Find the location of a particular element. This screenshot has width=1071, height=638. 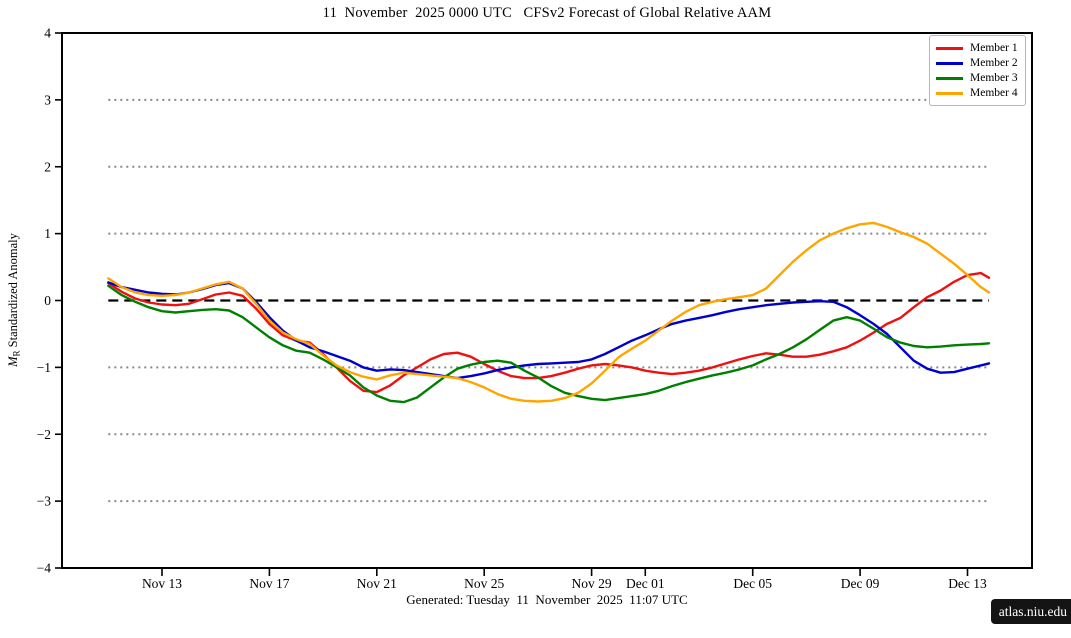

x-tick-label: Dec 13 is located at coordinates (967, 583).